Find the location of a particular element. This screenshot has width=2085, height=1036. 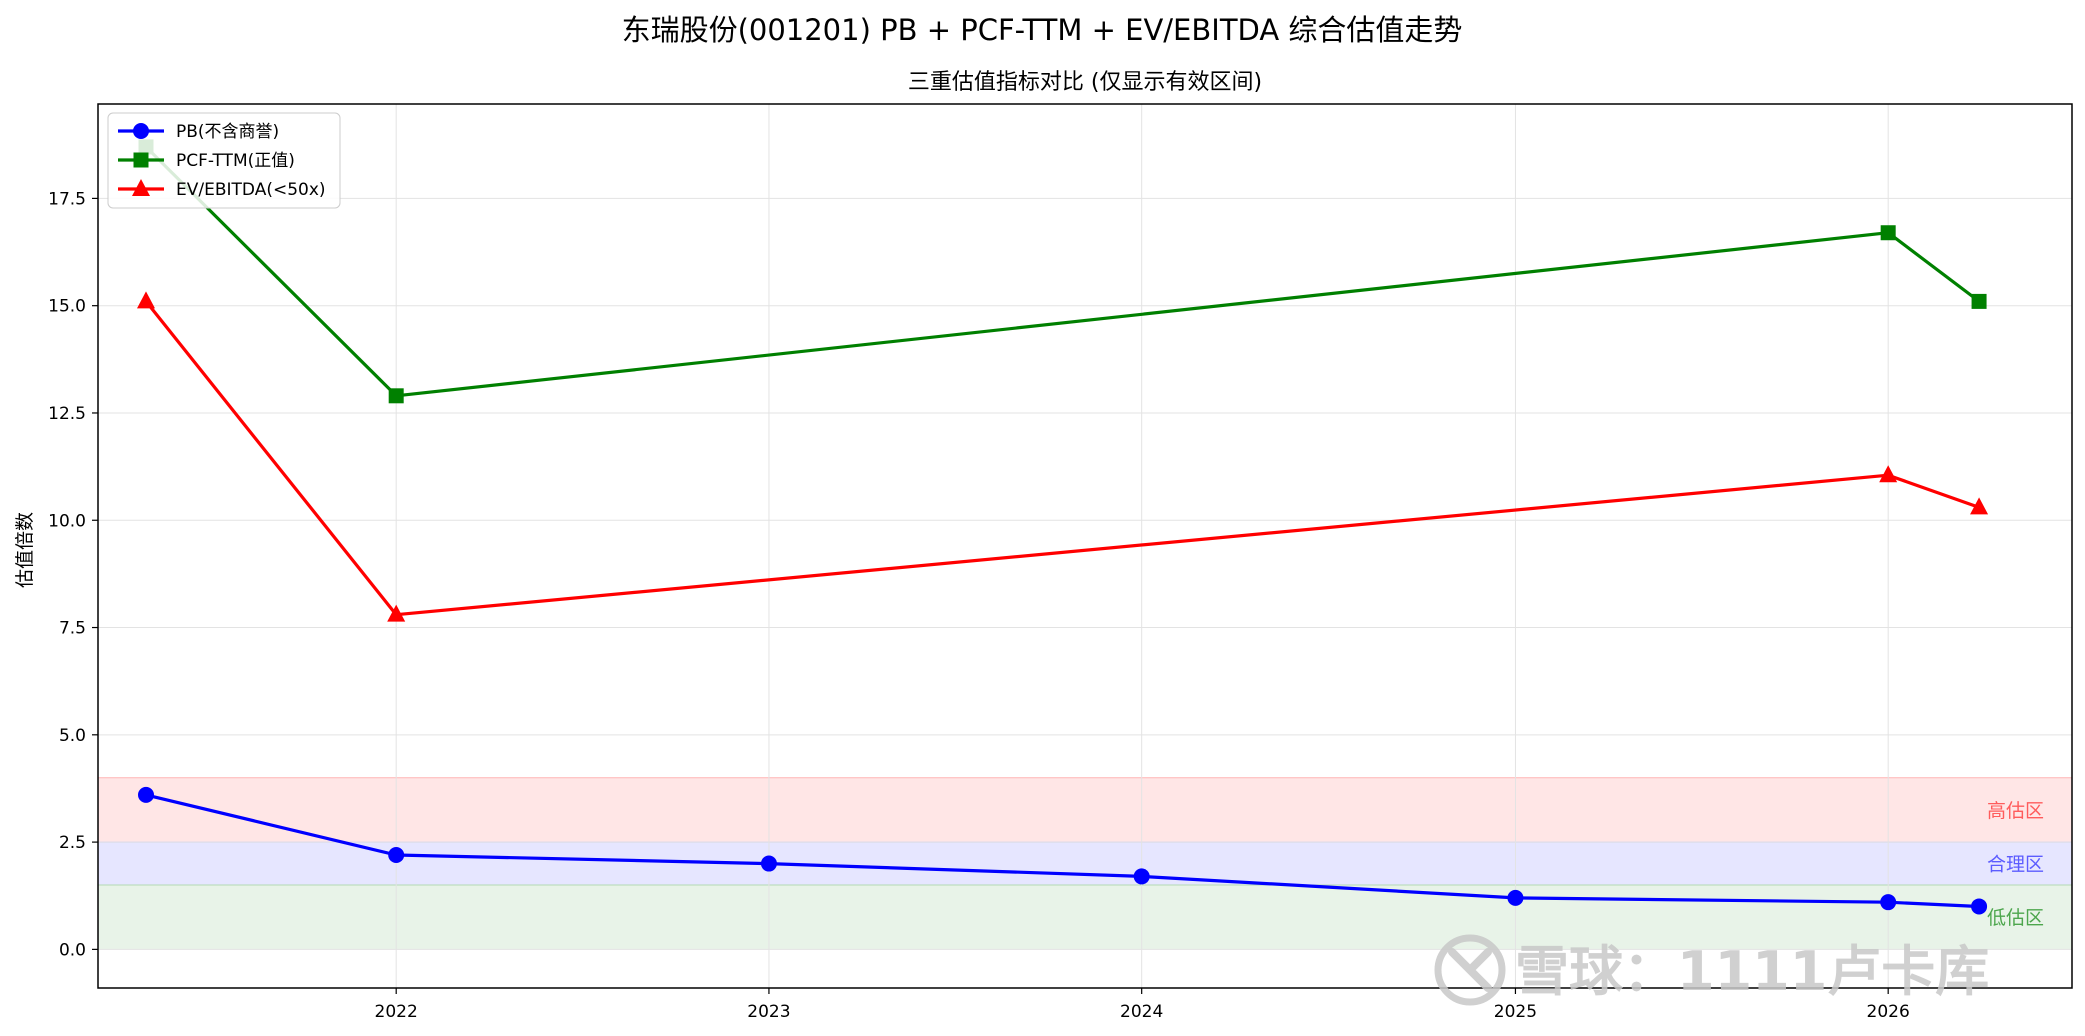

y-tick-label: 7.5 is located at coordinates (72, 629).